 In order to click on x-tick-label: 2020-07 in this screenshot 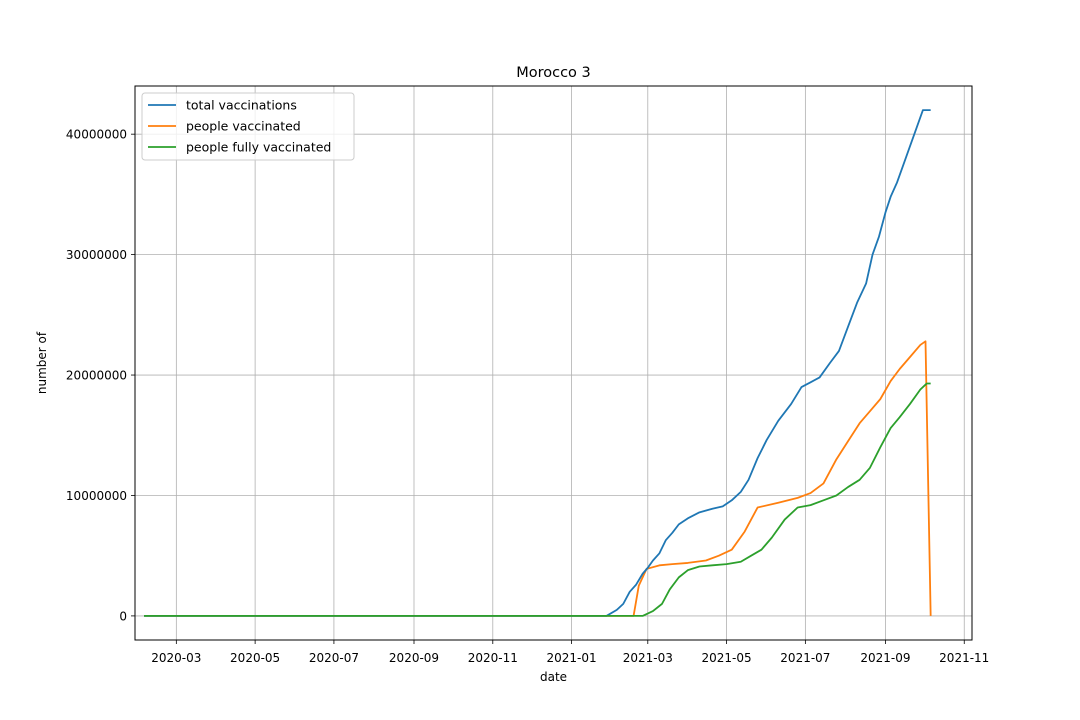, I will do `click(334, 658)`.